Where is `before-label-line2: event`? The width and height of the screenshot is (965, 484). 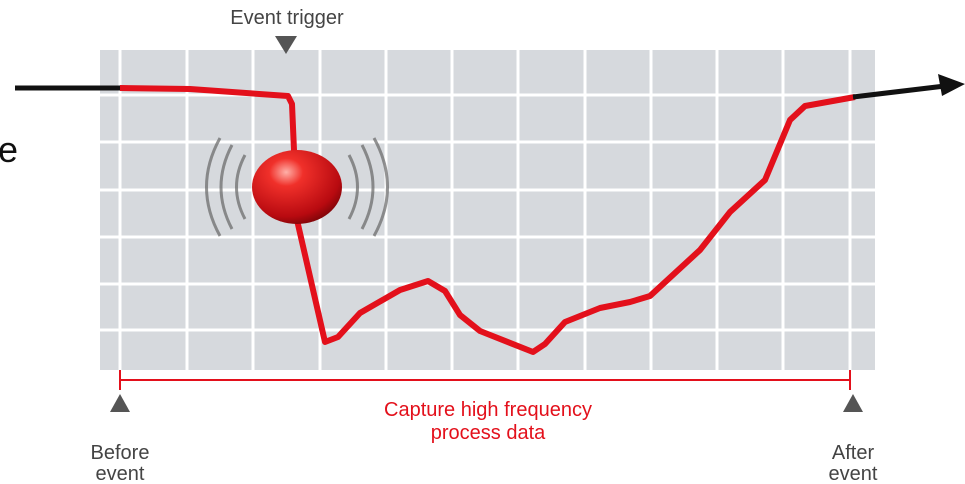
before-label-line2: event is located at coordinates (120, 473).